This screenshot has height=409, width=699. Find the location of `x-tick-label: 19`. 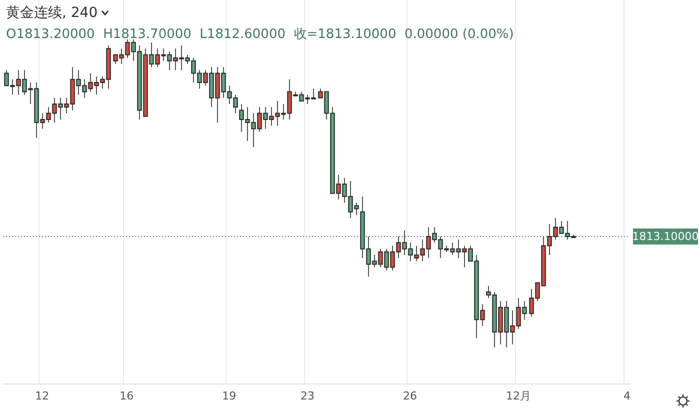

x-tick-label: 19 is located at coordinates (229, 395).